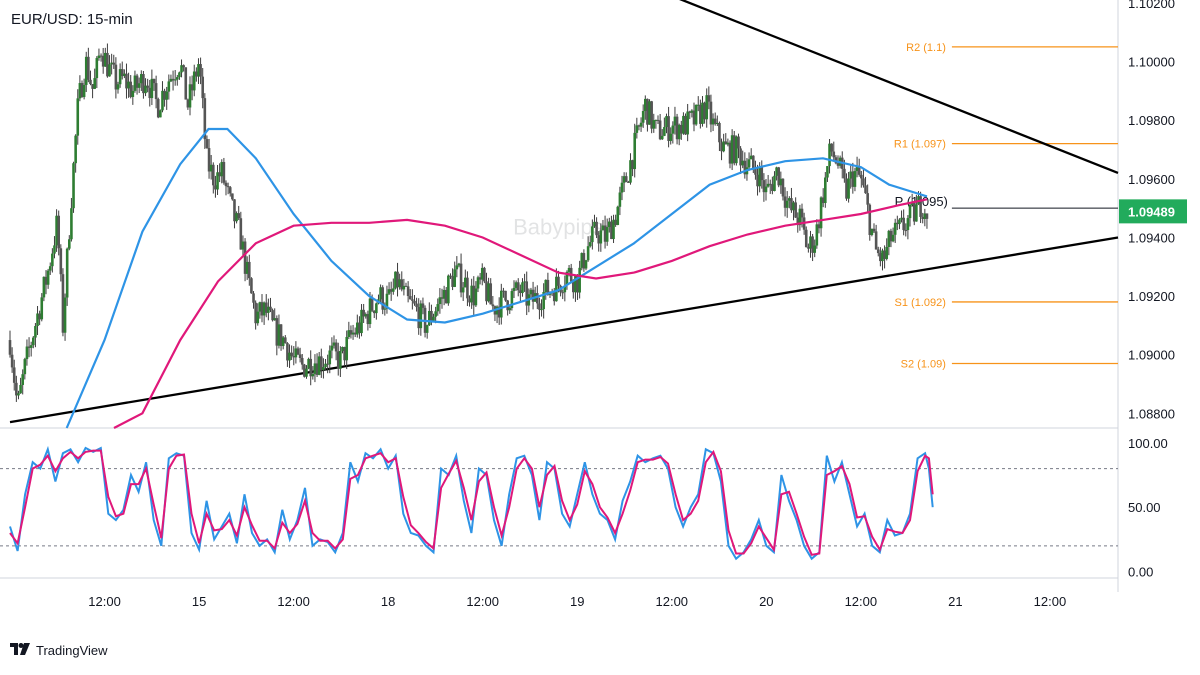 The image size is (1200, 675). Describe the element at coordinates (1144, 507) in the screenshot. I see `stoch-tick-label: 50.00` at that location.